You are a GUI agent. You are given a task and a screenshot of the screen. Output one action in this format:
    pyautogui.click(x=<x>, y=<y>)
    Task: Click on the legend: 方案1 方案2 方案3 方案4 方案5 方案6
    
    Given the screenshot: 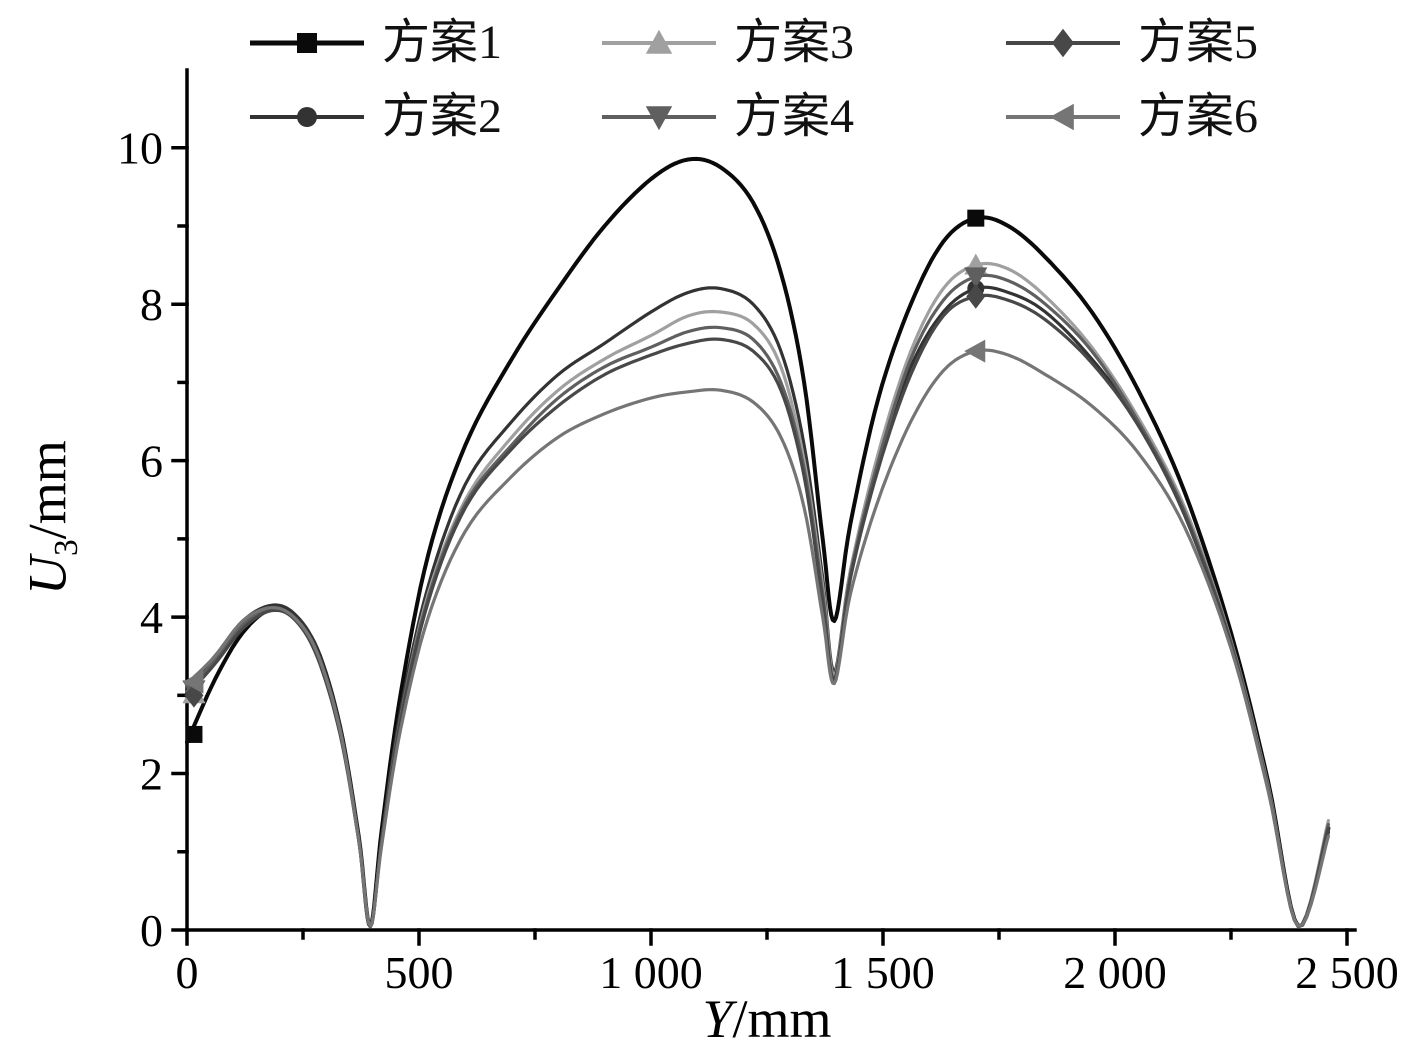 What is the action you would take?
    pyautogui.click(x=753, y=80)
    